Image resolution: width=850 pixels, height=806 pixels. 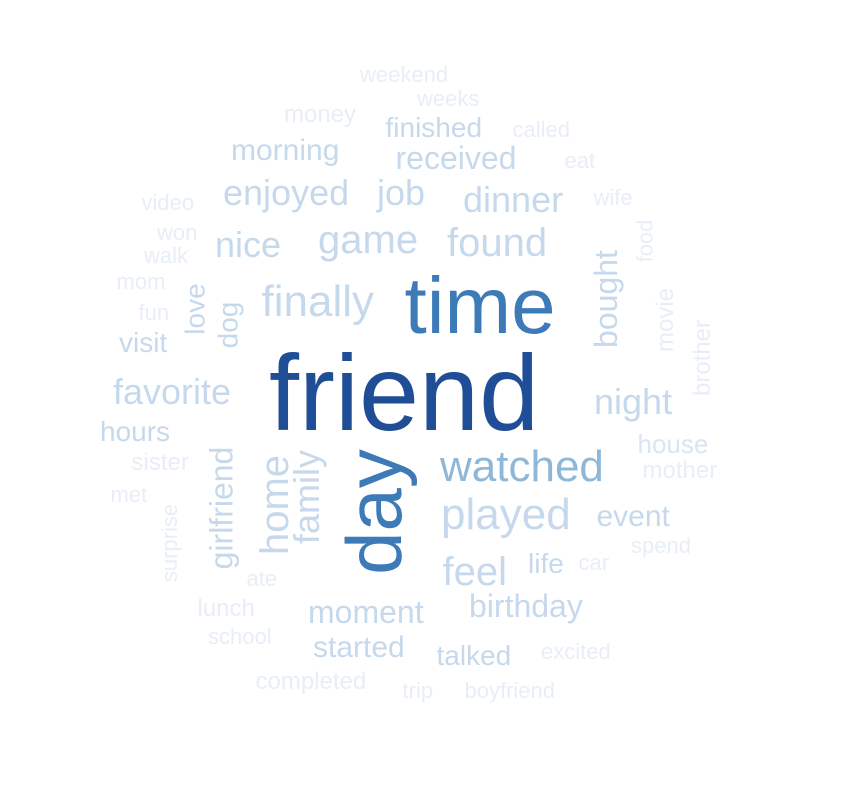 What do you see at coordinates (220, 508) in the screenshot?
I see `word-girlfriend: girlfriend` at bounding box center [220, 508].